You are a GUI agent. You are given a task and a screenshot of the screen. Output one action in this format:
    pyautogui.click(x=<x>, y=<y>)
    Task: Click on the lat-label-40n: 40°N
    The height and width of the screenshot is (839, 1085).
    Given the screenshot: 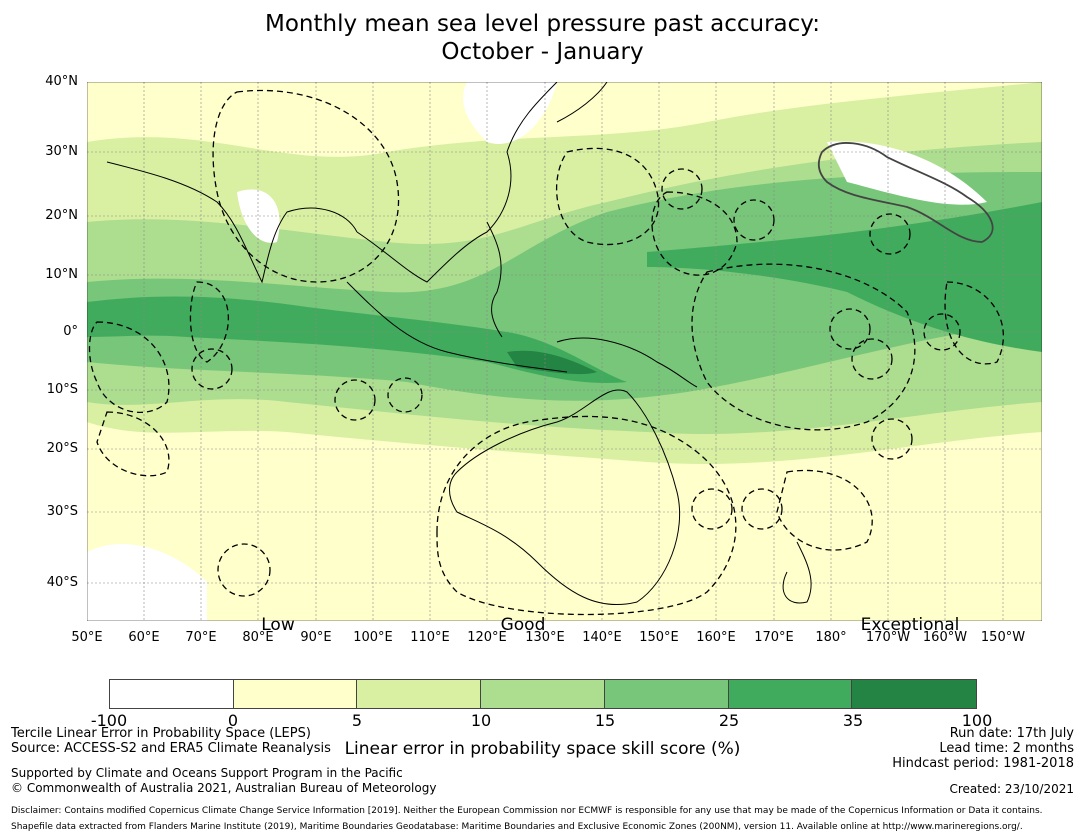 What is the action you would take?
    pyautogui.click(x=61, y=81)
    